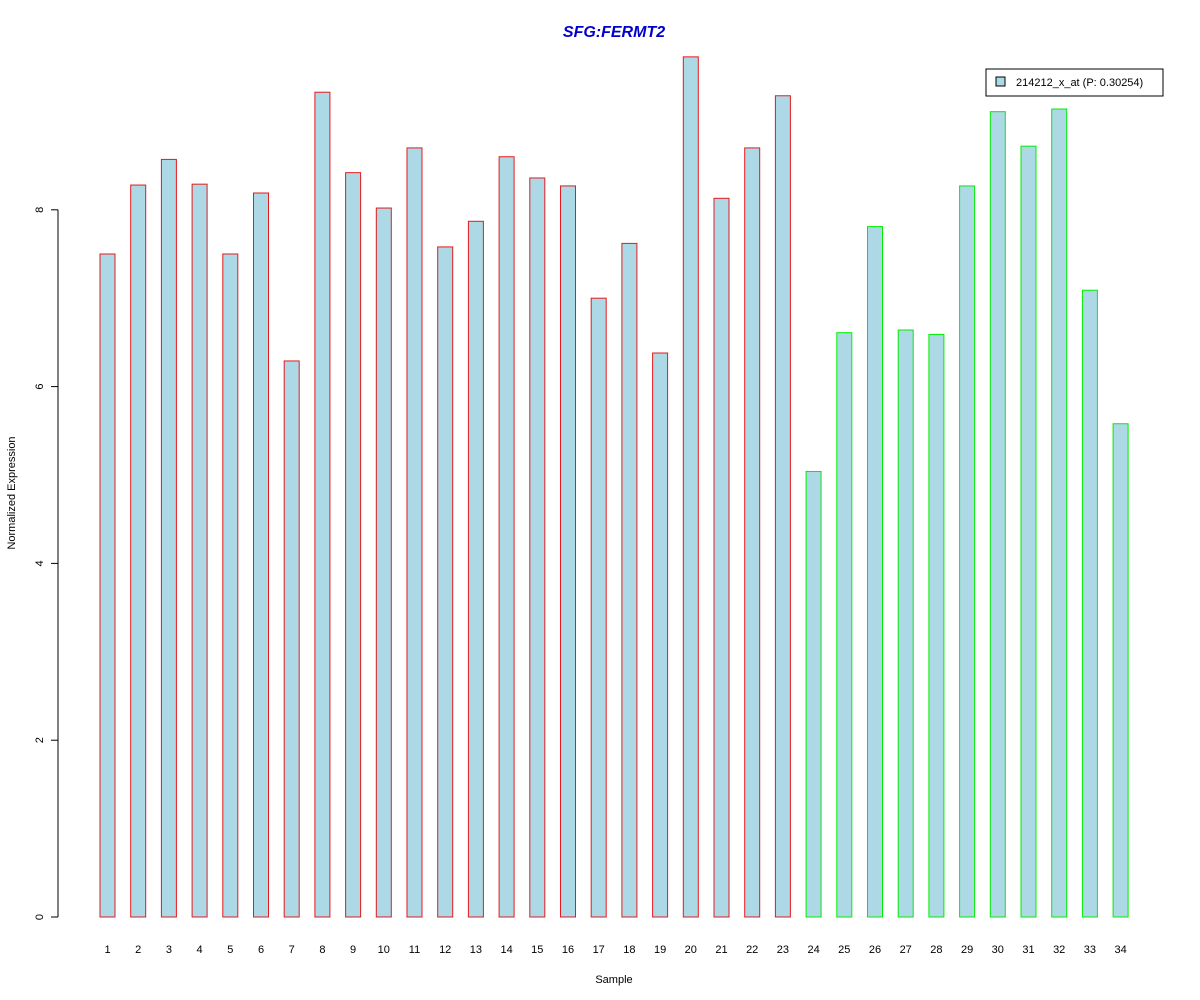  I want to click on x-tick-label: 10, so click(384, 950).